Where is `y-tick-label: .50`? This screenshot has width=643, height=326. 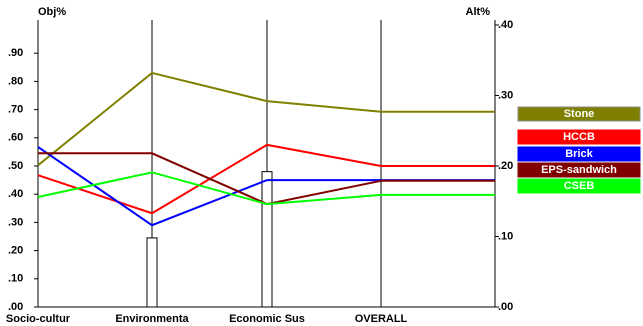
y-tick-label: .50 is located at coordinates (15, 166).